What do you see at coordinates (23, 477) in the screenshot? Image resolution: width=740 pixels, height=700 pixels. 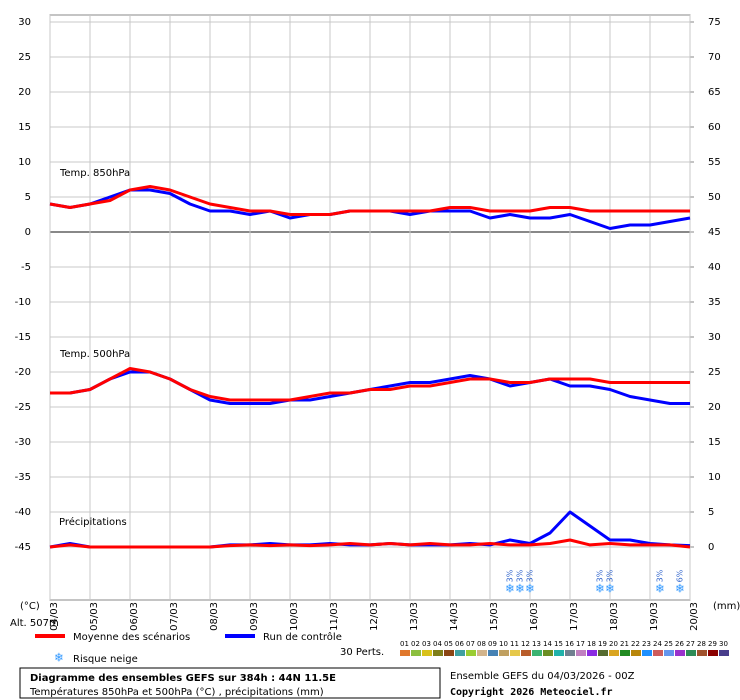 I see `y-tick-label: -35` at bounding box center [23, 477].